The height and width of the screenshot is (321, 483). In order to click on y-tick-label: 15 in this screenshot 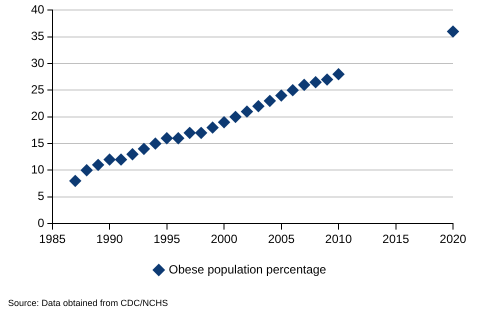, I will do `click(37, 143)`.